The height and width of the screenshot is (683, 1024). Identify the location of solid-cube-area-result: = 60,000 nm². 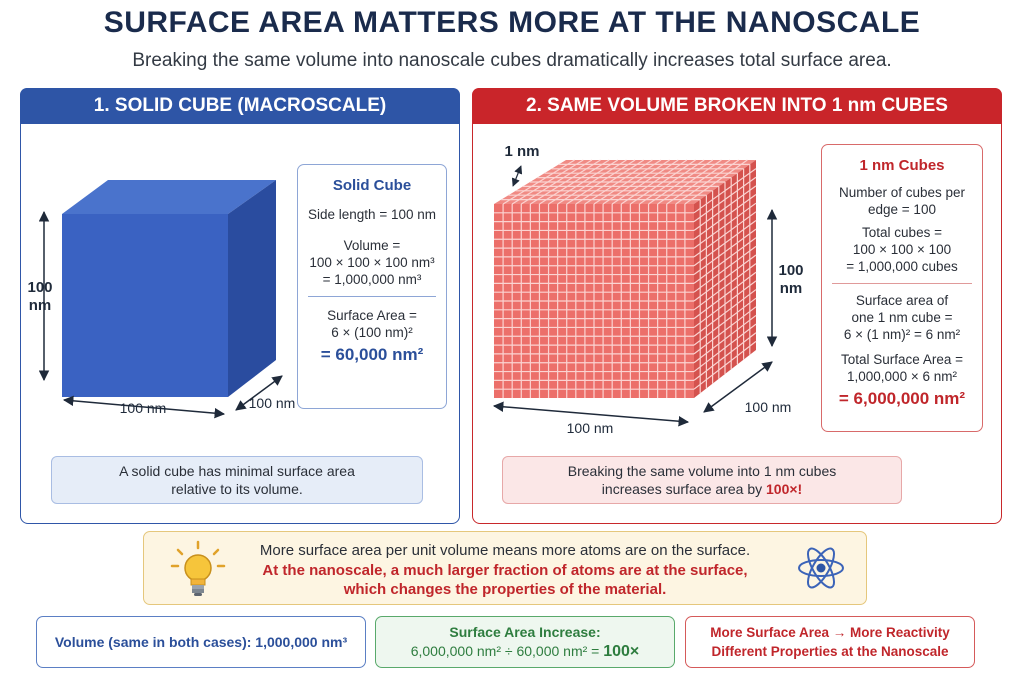
(372, 354).